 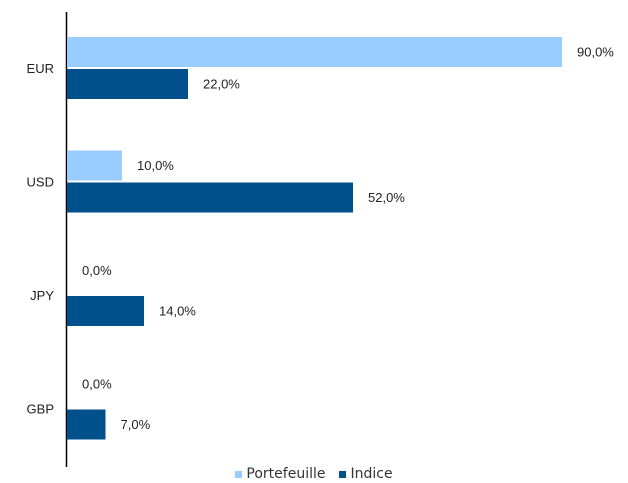 I want to click on category-label-eur: EUR, so click(x=40, y=68).